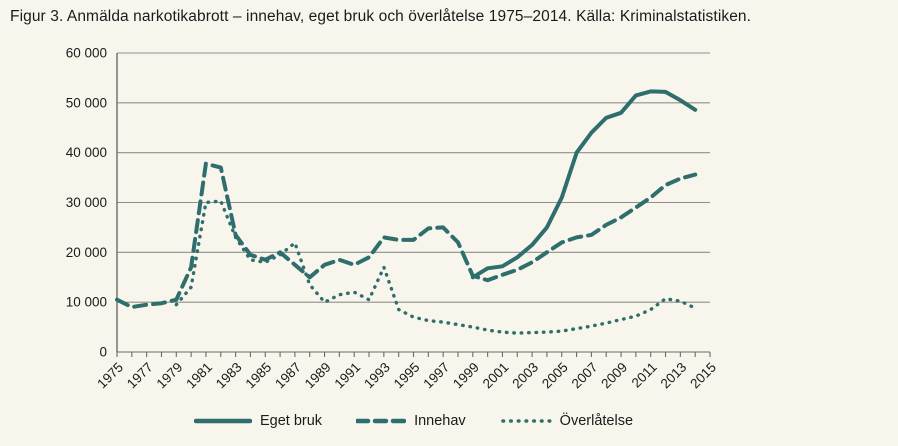  What do you see at coordinates (288, 376) in the screenshot?
I see `x-tick-label: 1987` at bounding box center [288, 376].